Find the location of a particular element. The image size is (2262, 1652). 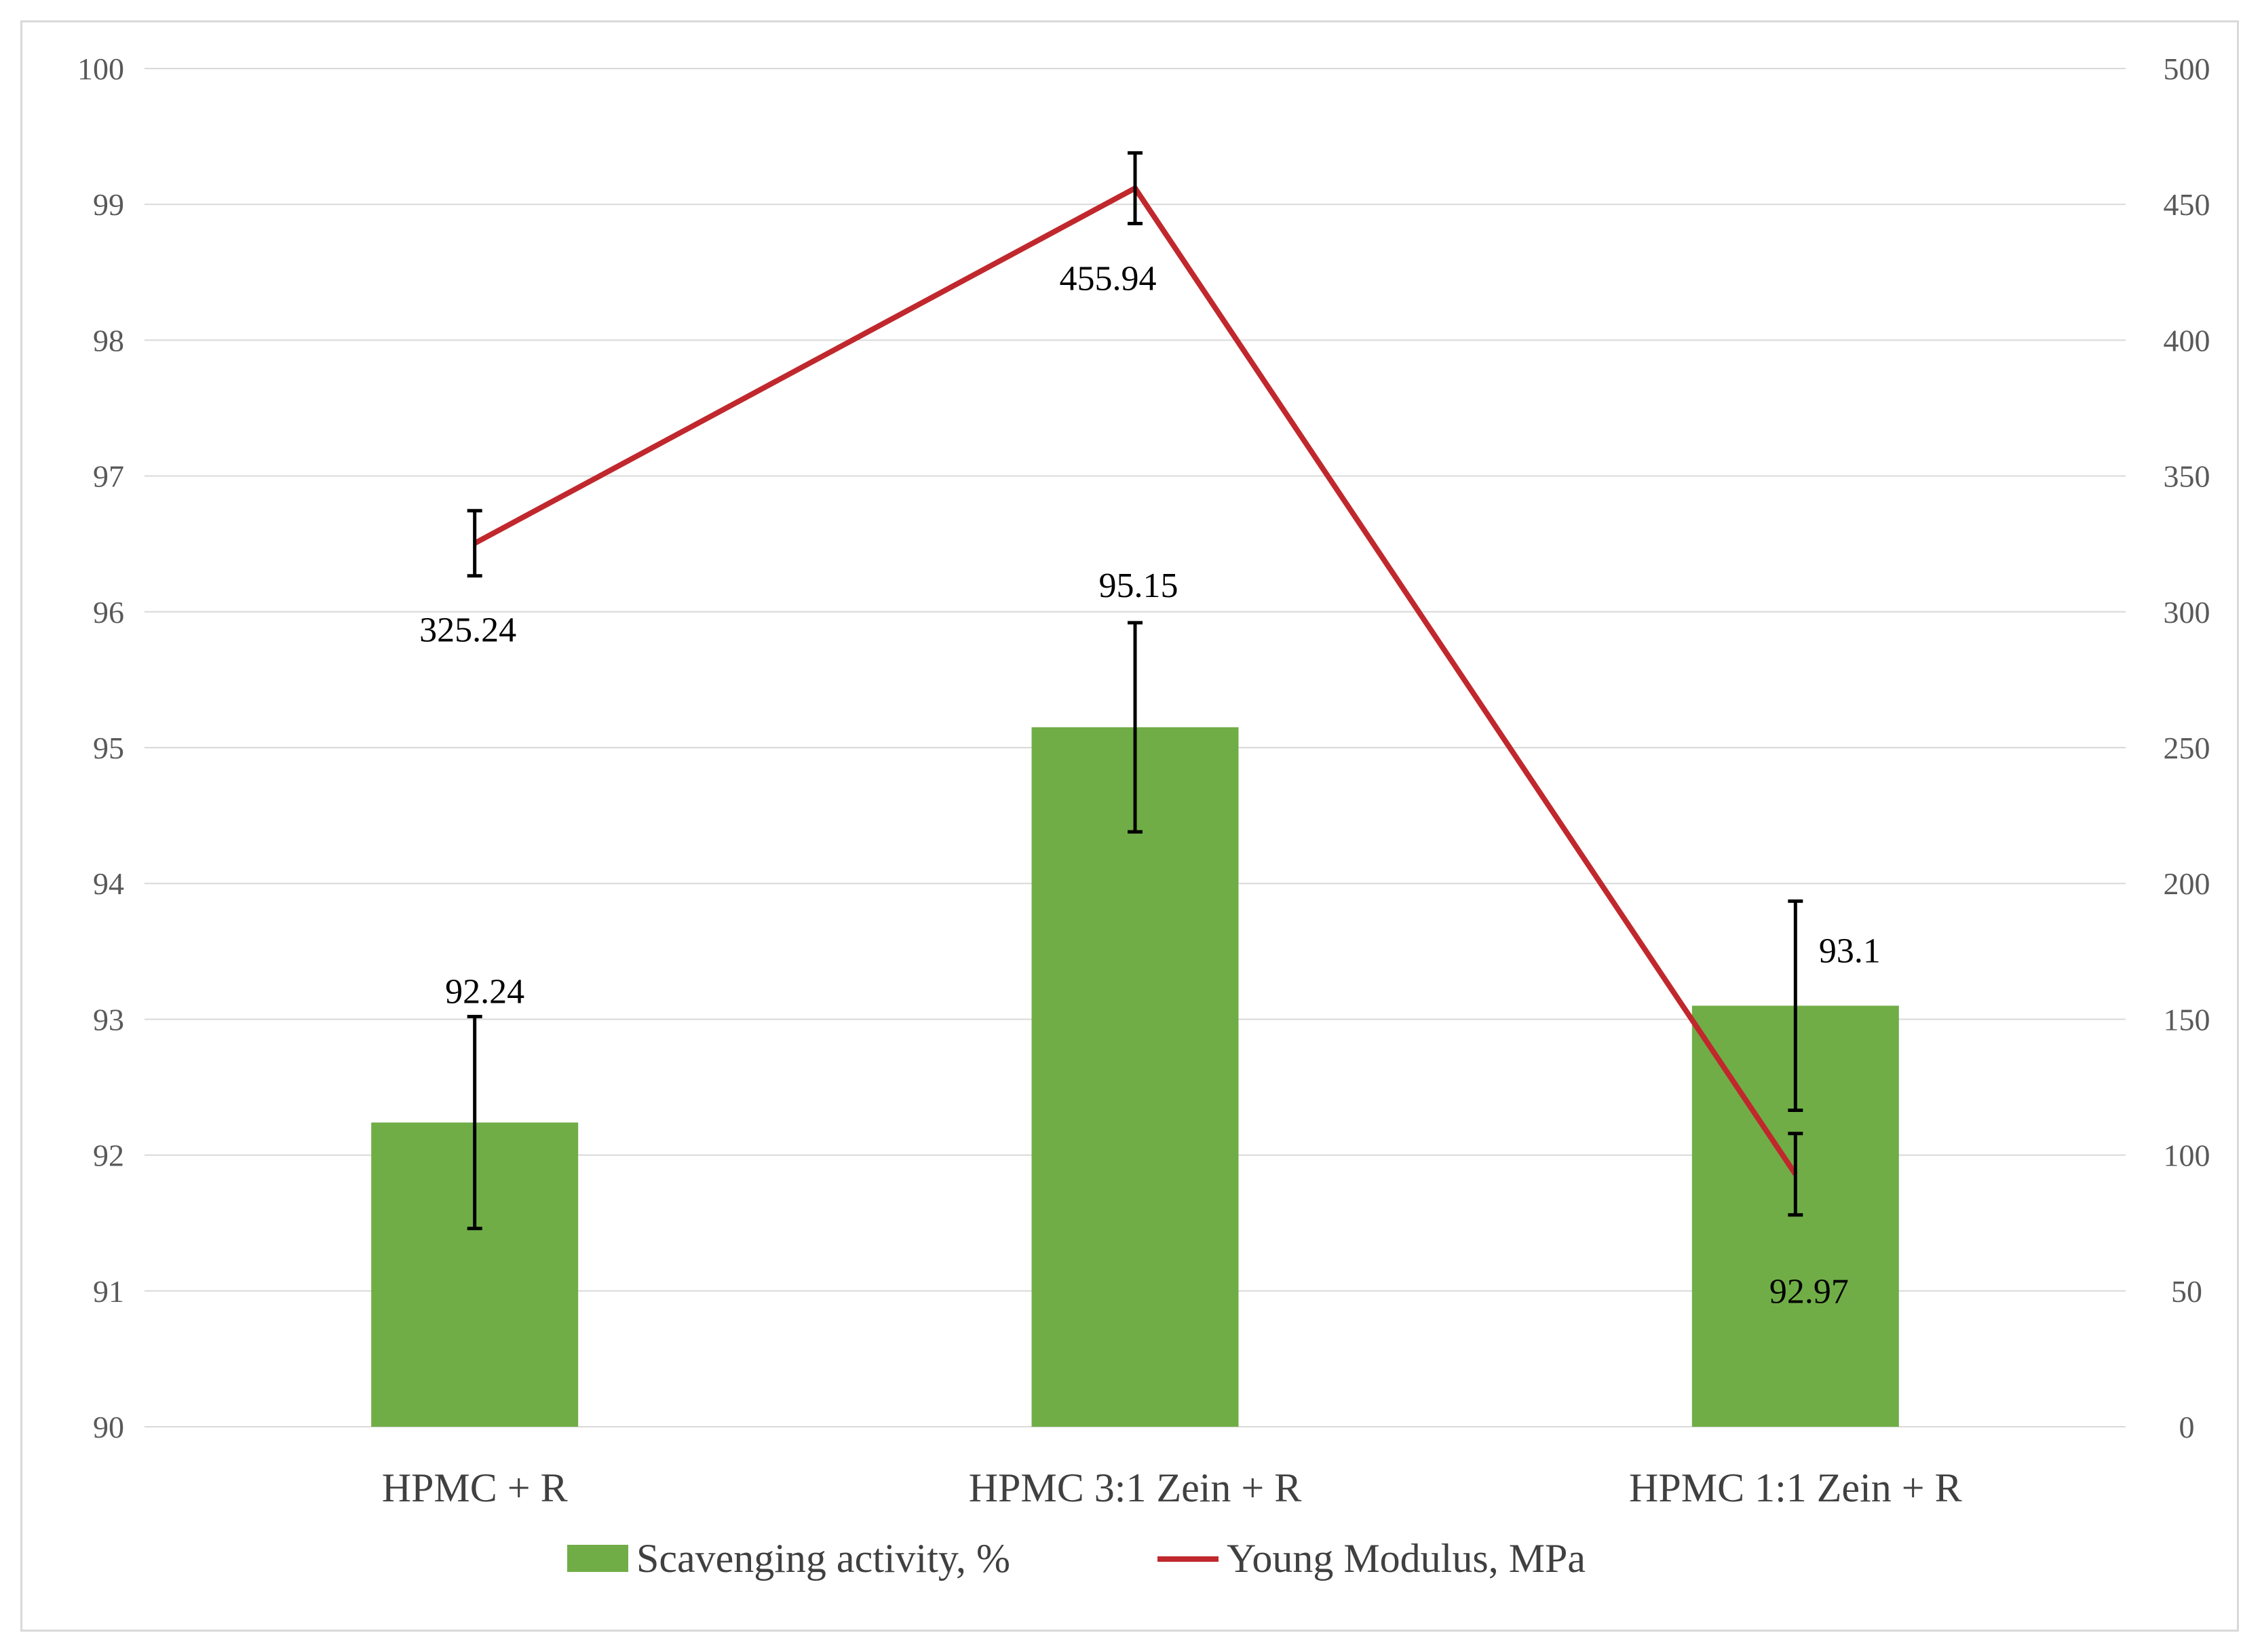

left-tick-label: 97 is located at coordinates (108, 476).